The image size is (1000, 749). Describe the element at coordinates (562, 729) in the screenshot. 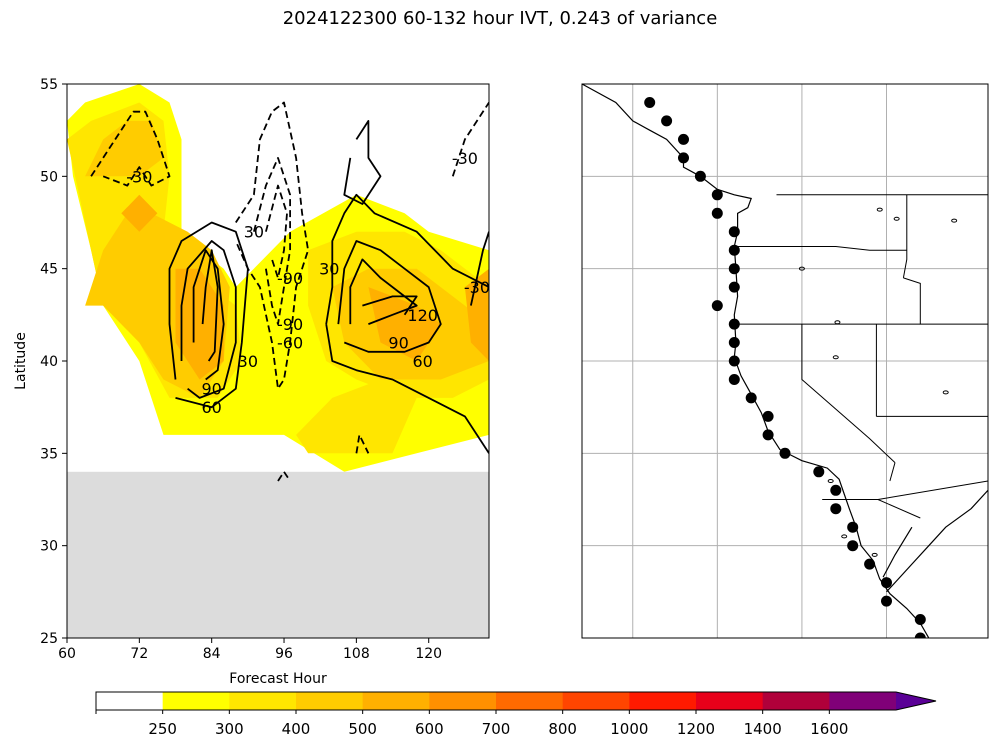

I see `colorbar-tick-label: 800` at that location.